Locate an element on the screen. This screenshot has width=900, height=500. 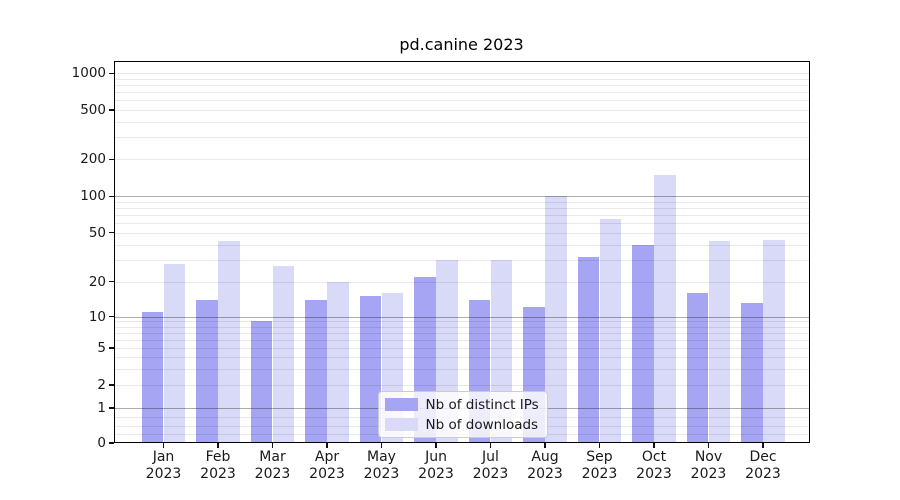
bar-downloads-oct is located at coordinates (665, 308).